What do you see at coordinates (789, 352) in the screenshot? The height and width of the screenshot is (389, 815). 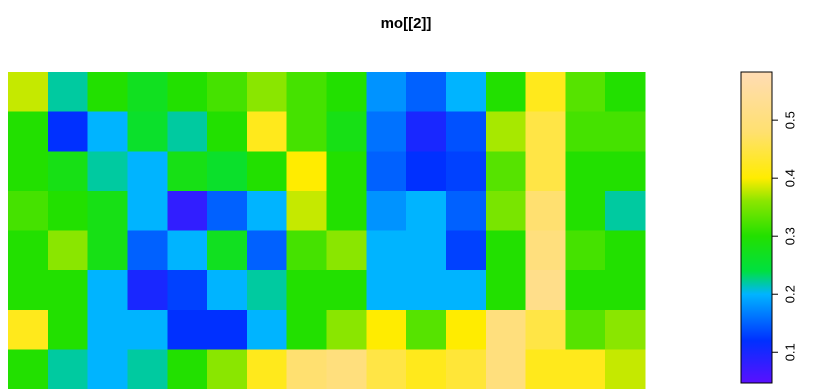 I see `colorbar-tick-label: 0.1` at bounding box center [789, 352].